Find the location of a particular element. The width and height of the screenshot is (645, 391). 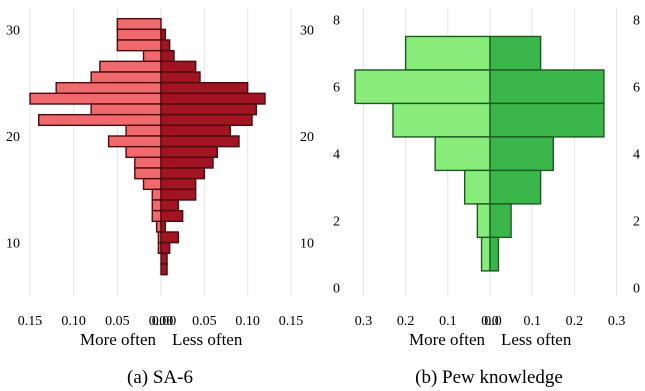

caption-pew-knowledge: (b) Pew knowledge is located at coordinates (489, 377).